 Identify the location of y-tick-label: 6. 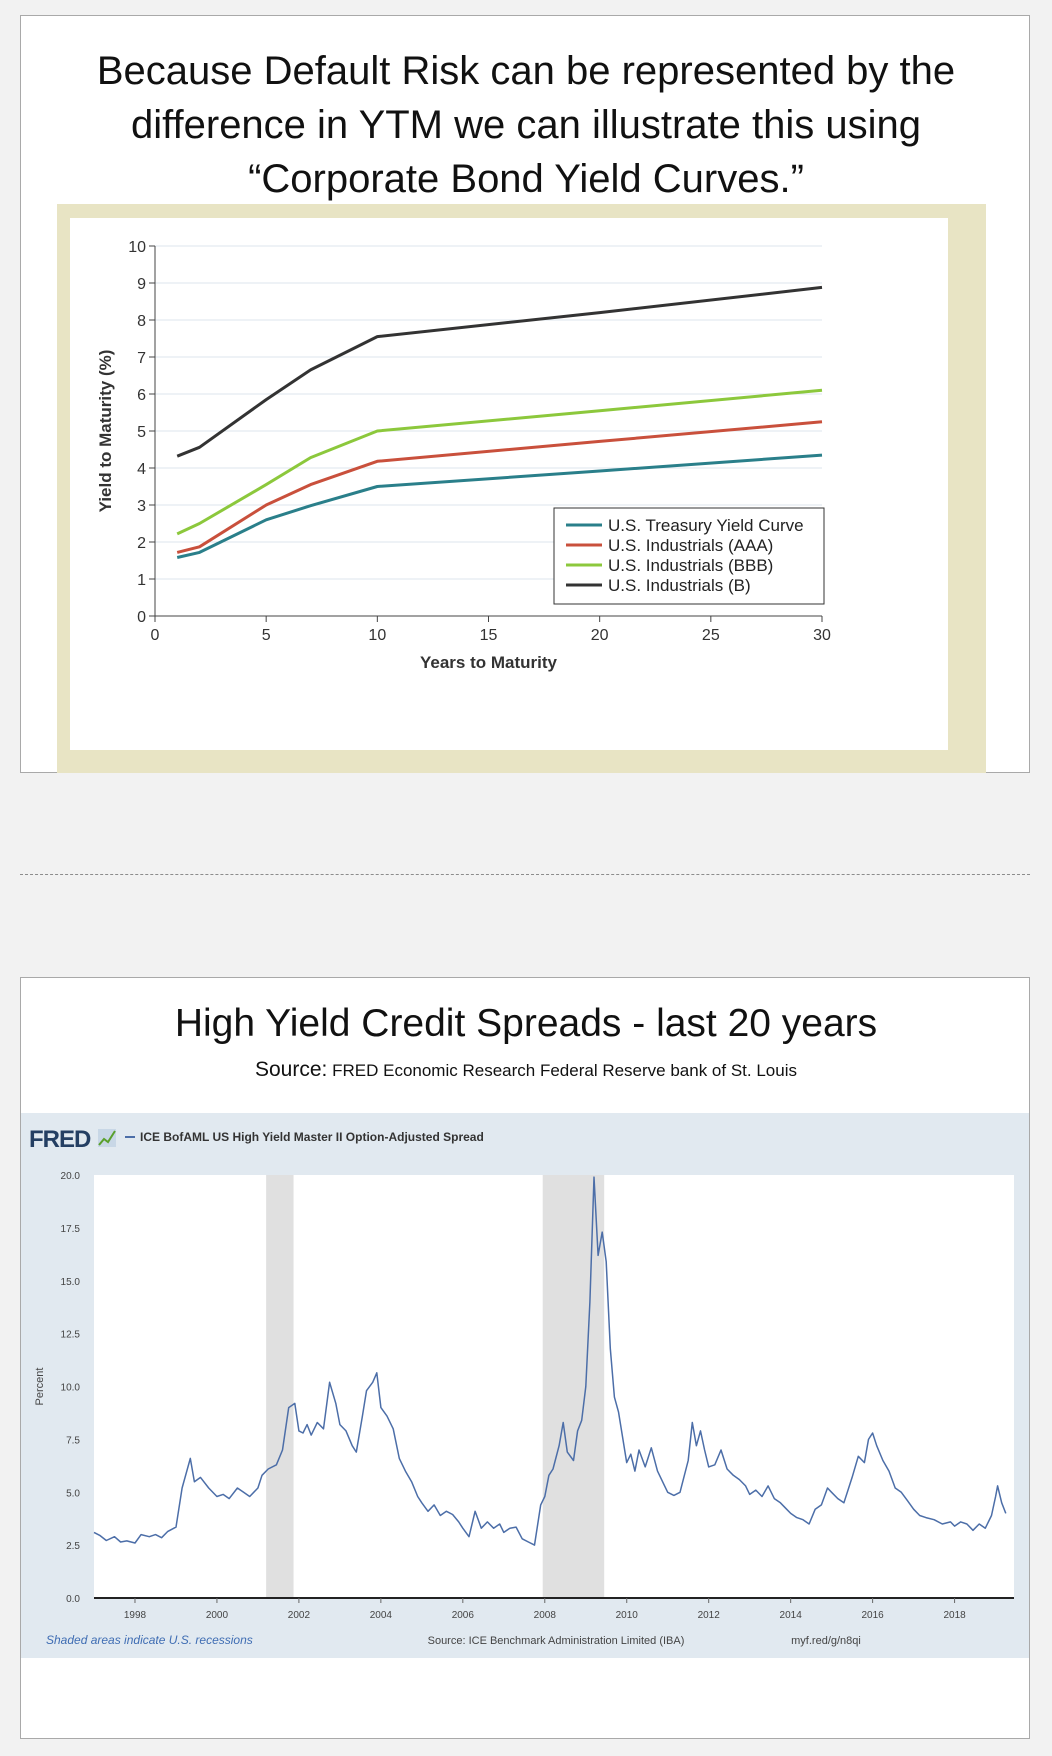
(141, 395).